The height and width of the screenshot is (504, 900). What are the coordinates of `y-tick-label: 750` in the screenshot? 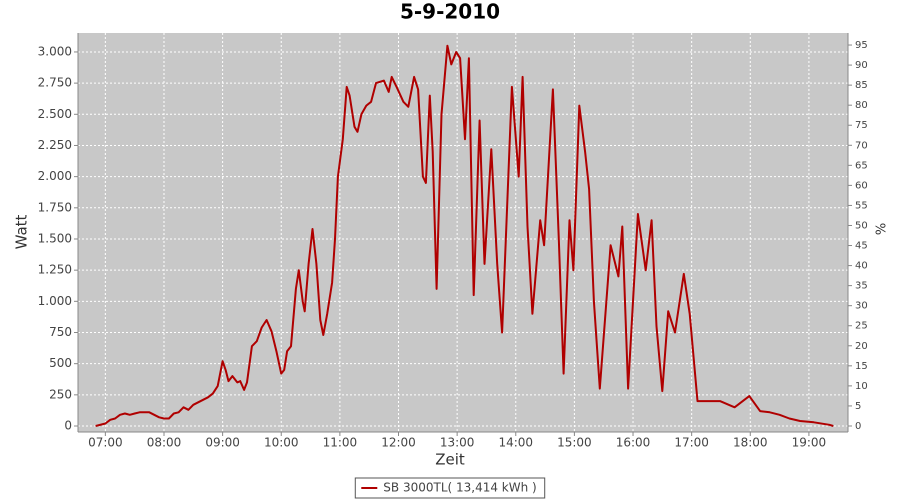 It's located at (60, 332).